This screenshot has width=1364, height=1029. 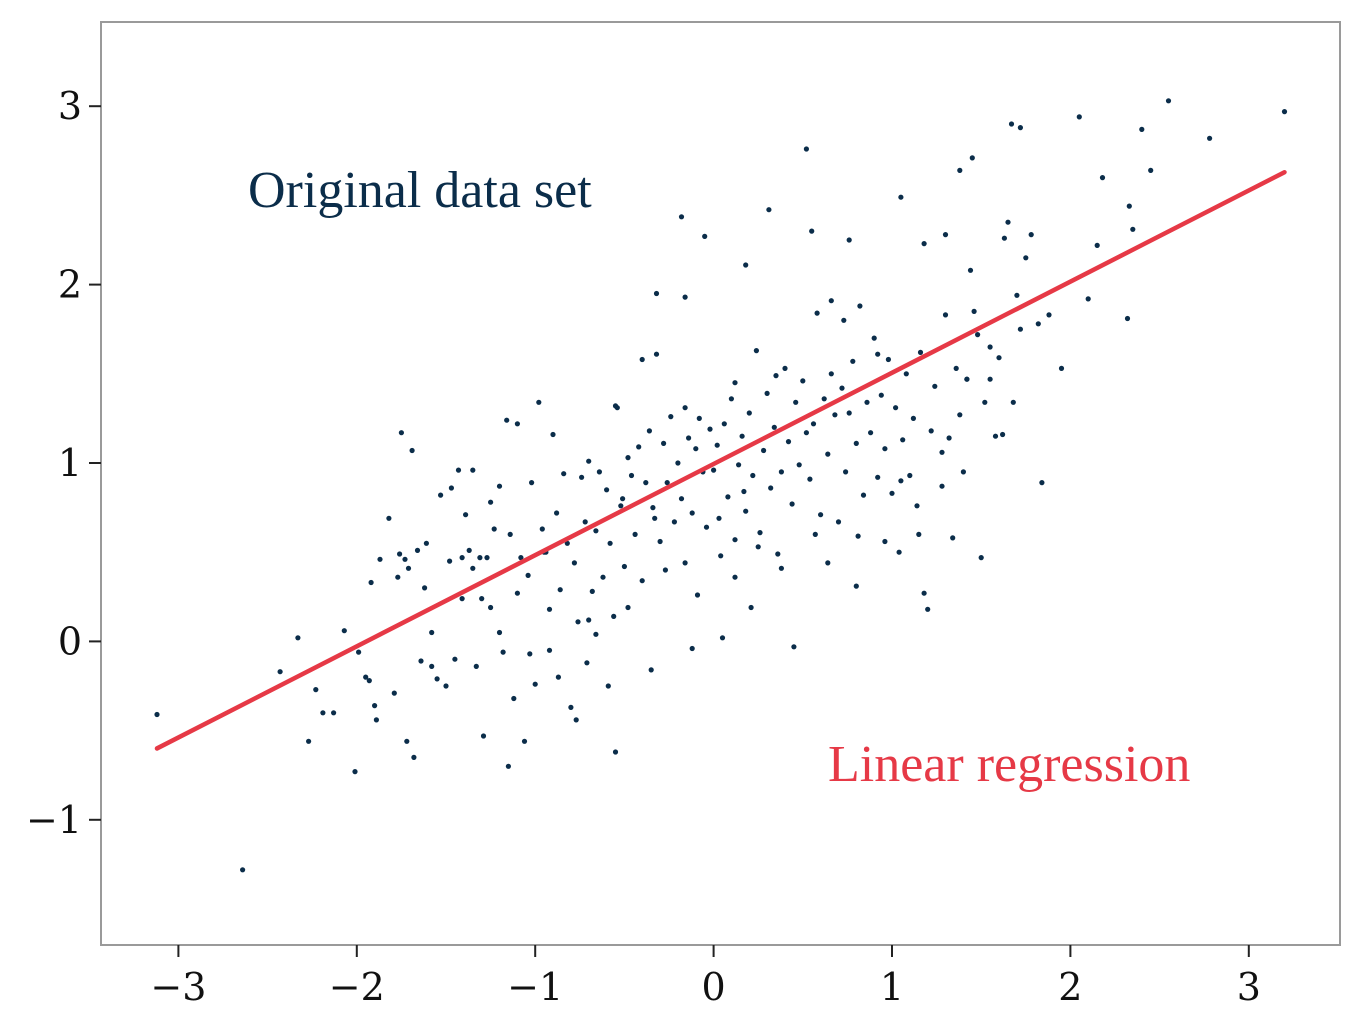 I want to click on y-tick-label: −1, so click(x=54, y=820).